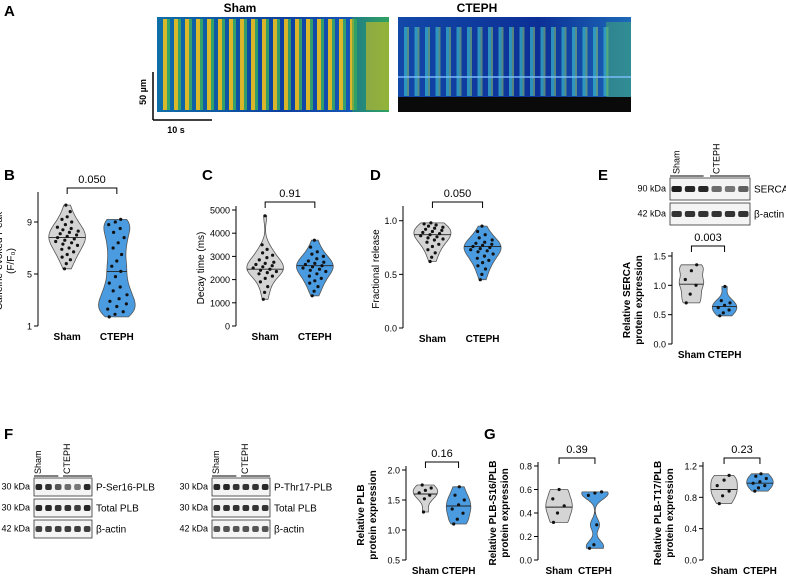  What do you see at coordinates (711, 184) in the screenshot?
I see `western-blot-e: Sham CTEPH 90 kDa SERCA2a 42 kDa β-actin` at bounding box center [711, 184].